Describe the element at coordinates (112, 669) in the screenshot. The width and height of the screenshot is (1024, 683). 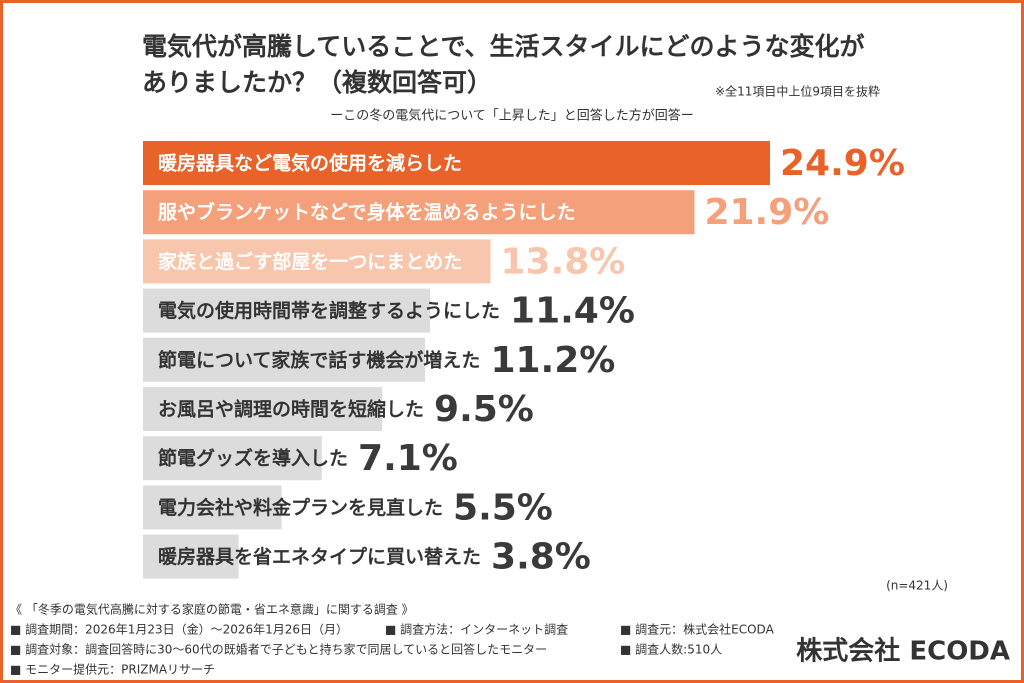
I see `footer-item: ■ モニター提供元：PRIZMAリサーチ` at that location.